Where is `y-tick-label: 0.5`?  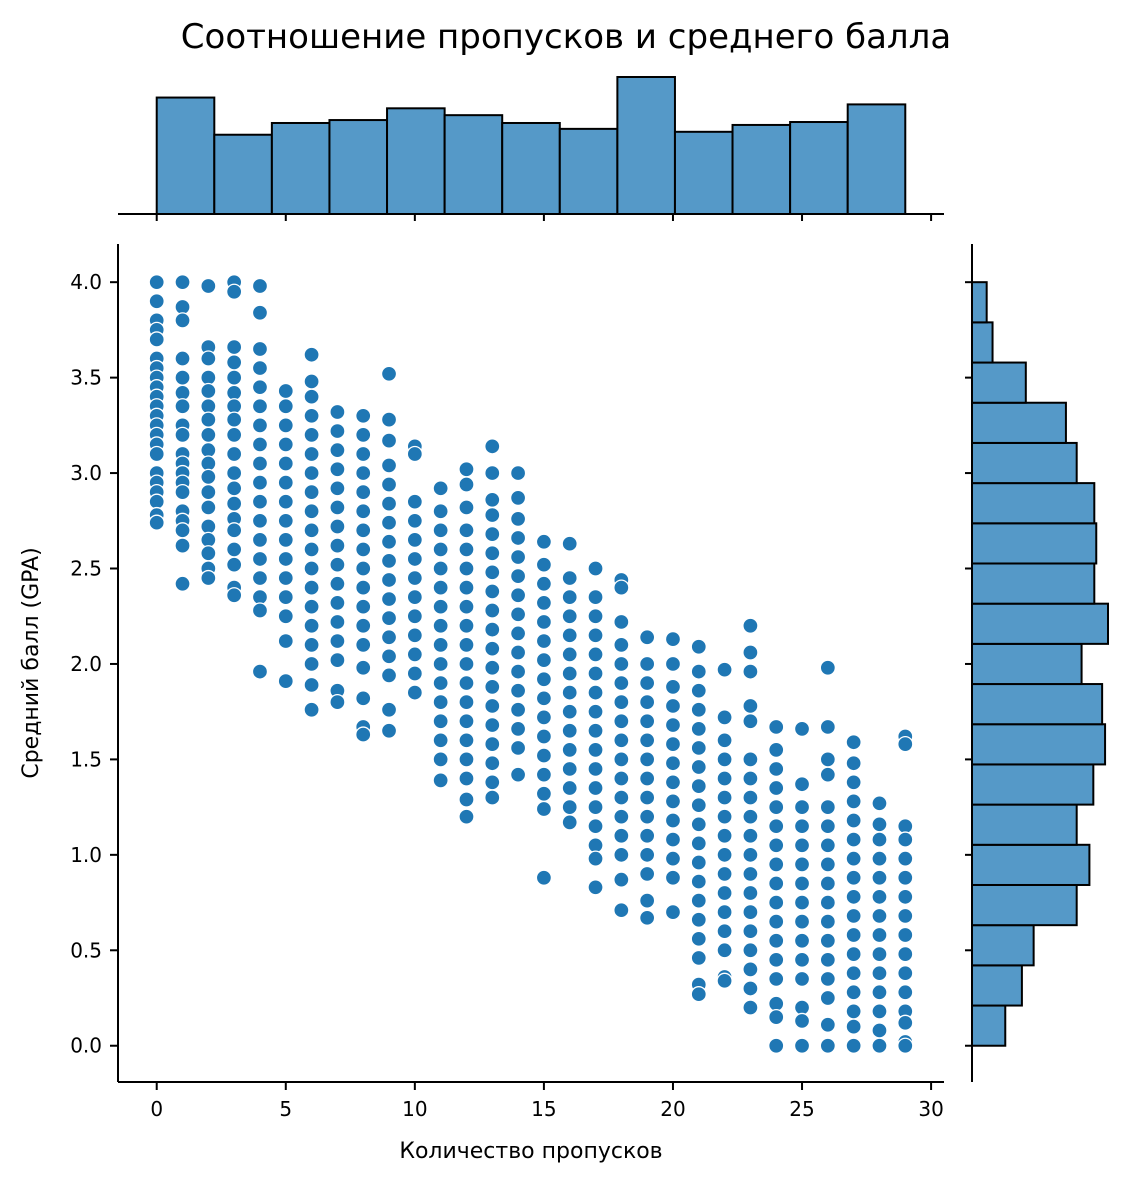
y-tick-label: 0.5 is located at coordinates (86, 950).